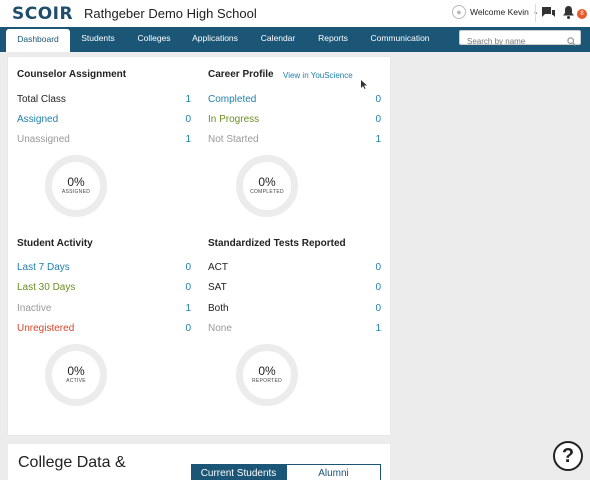 The image size is (590, 480). Describe the element at coordinates (188, 287) in the screenshot. I see `last-30-days-value: 0` at that location.